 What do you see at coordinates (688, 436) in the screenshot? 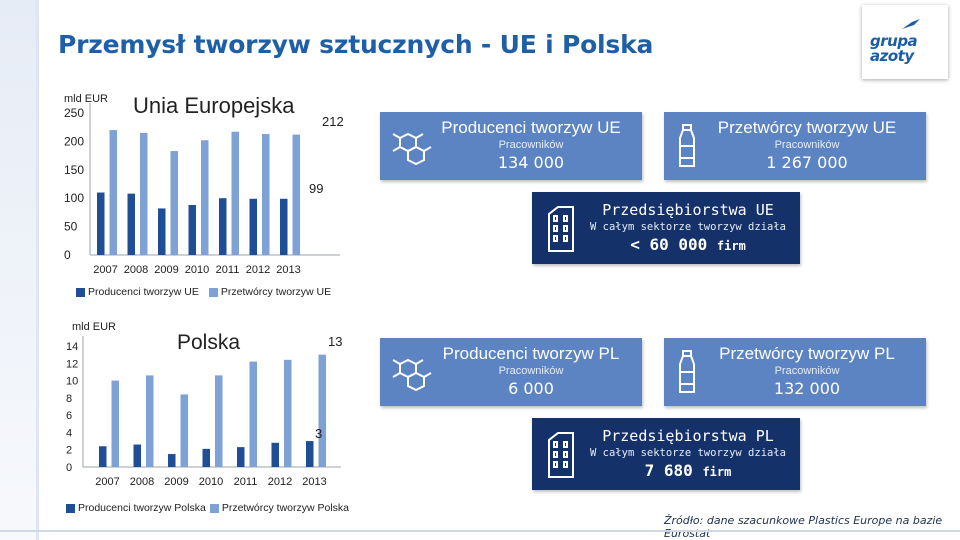
I see `card-pl-companies-title: Przedsiębiorstwa PL` at bounding box center [688, 436].